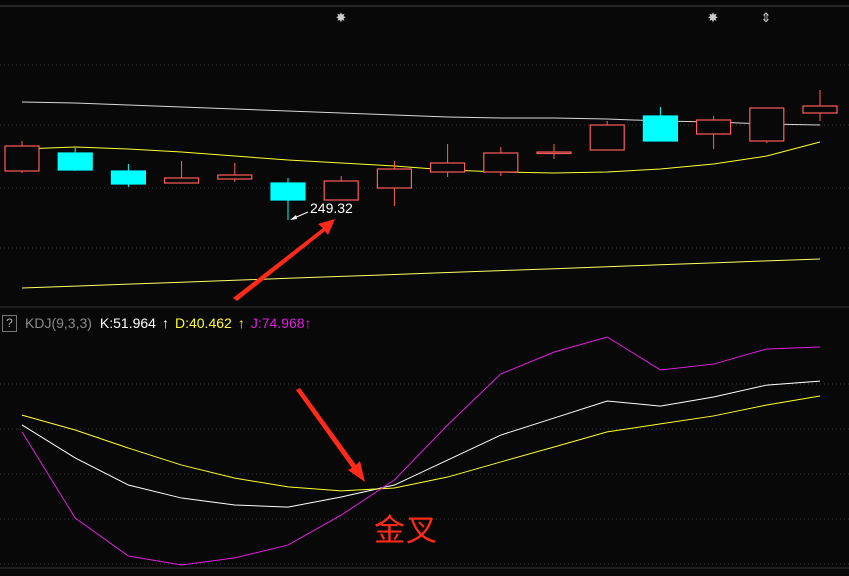 The image size is (849, 576). I want to click on double-arrow-icon: ⇕, so click(766, 17).